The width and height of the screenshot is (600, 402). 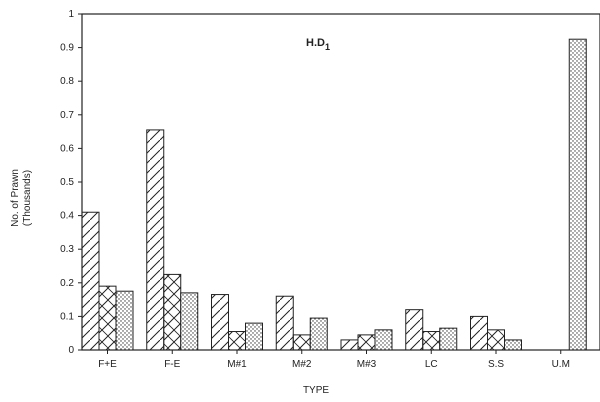 What do you see at coordinates (431, 364) in the screenshot?
I see `category-label: LC` at bounding box center [431, 364].